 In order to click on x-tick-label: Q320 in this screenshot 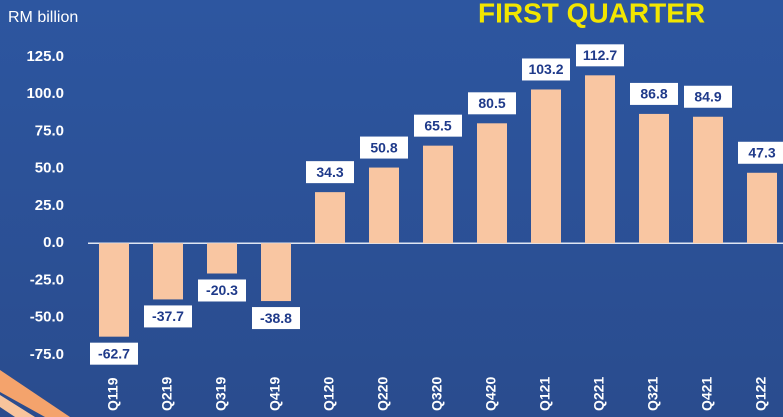, I will do `click(437, 394)`.